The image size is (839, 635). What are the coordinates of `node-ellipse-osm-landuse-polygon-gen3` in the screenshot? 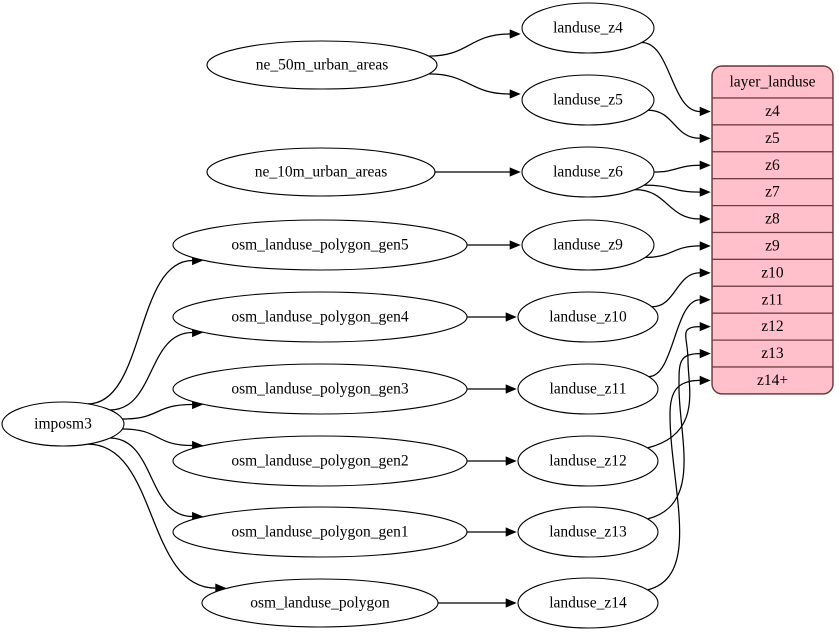 It's located at (320, 389).